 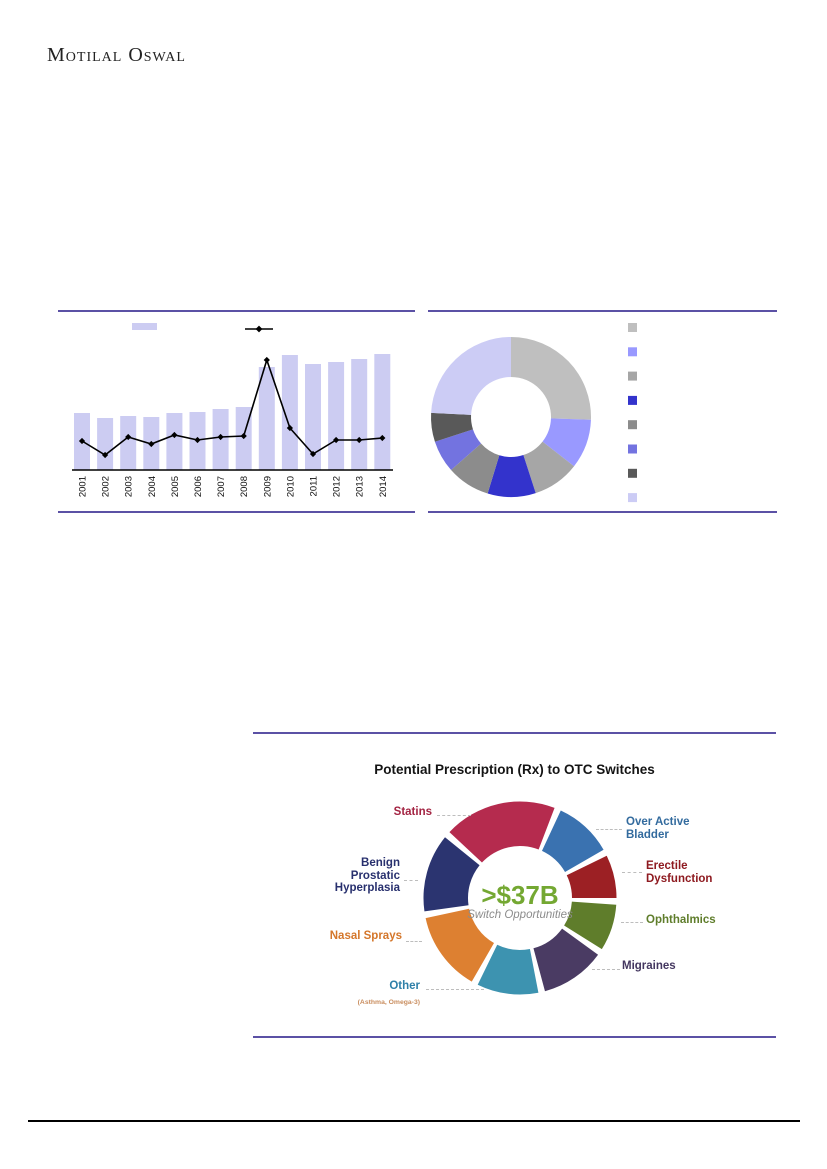 I want to click on label-ophthalmics: Ophthalmics, so click(x=681, y=920).